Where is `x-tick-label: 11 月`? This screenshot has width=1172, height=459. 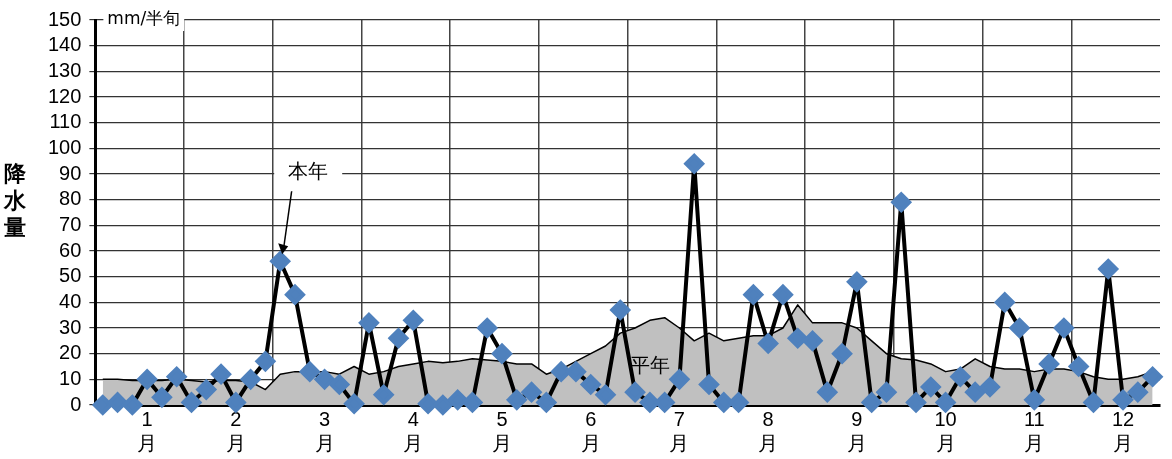 x-tick-label: 11 月 is located at coordinates (1034, 430).